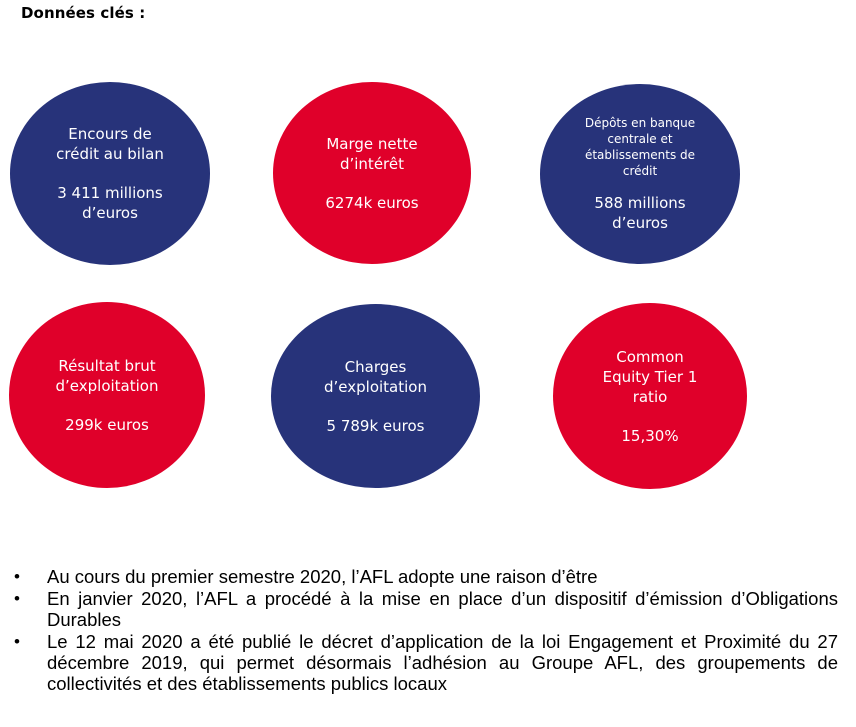  Describe the element at coordinates (375, 425) in the screenshot. I see `stat-value: 5 789k euros` at that location.